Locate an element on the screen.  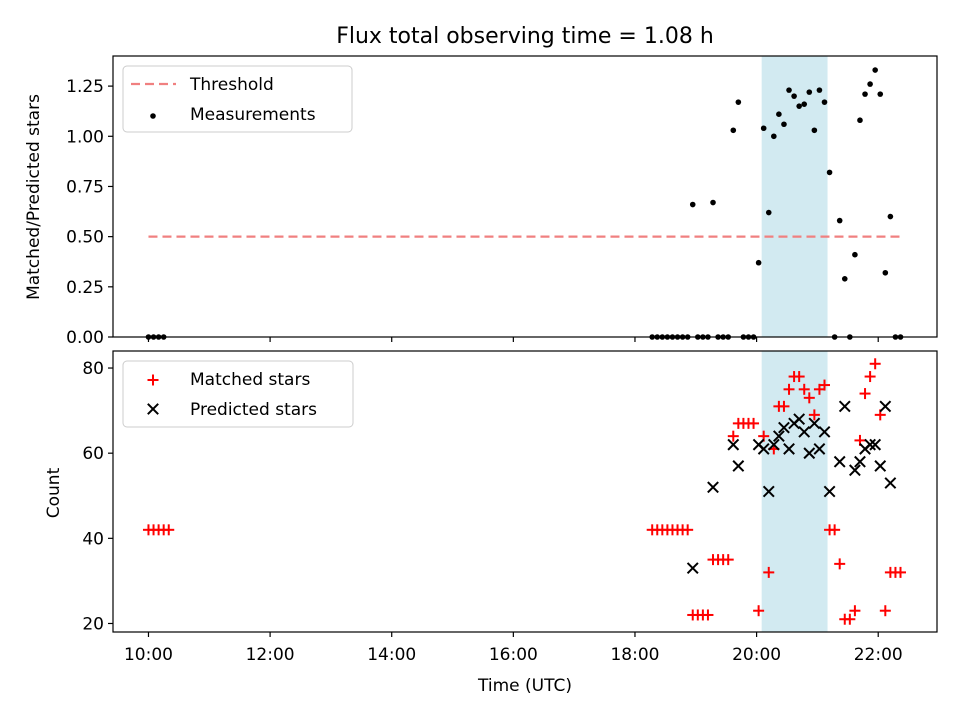
count-x-ticks: 10:00 12:00 14:00 16:00 18:00 20:00 22:00 is located at coordinates (513, 648).